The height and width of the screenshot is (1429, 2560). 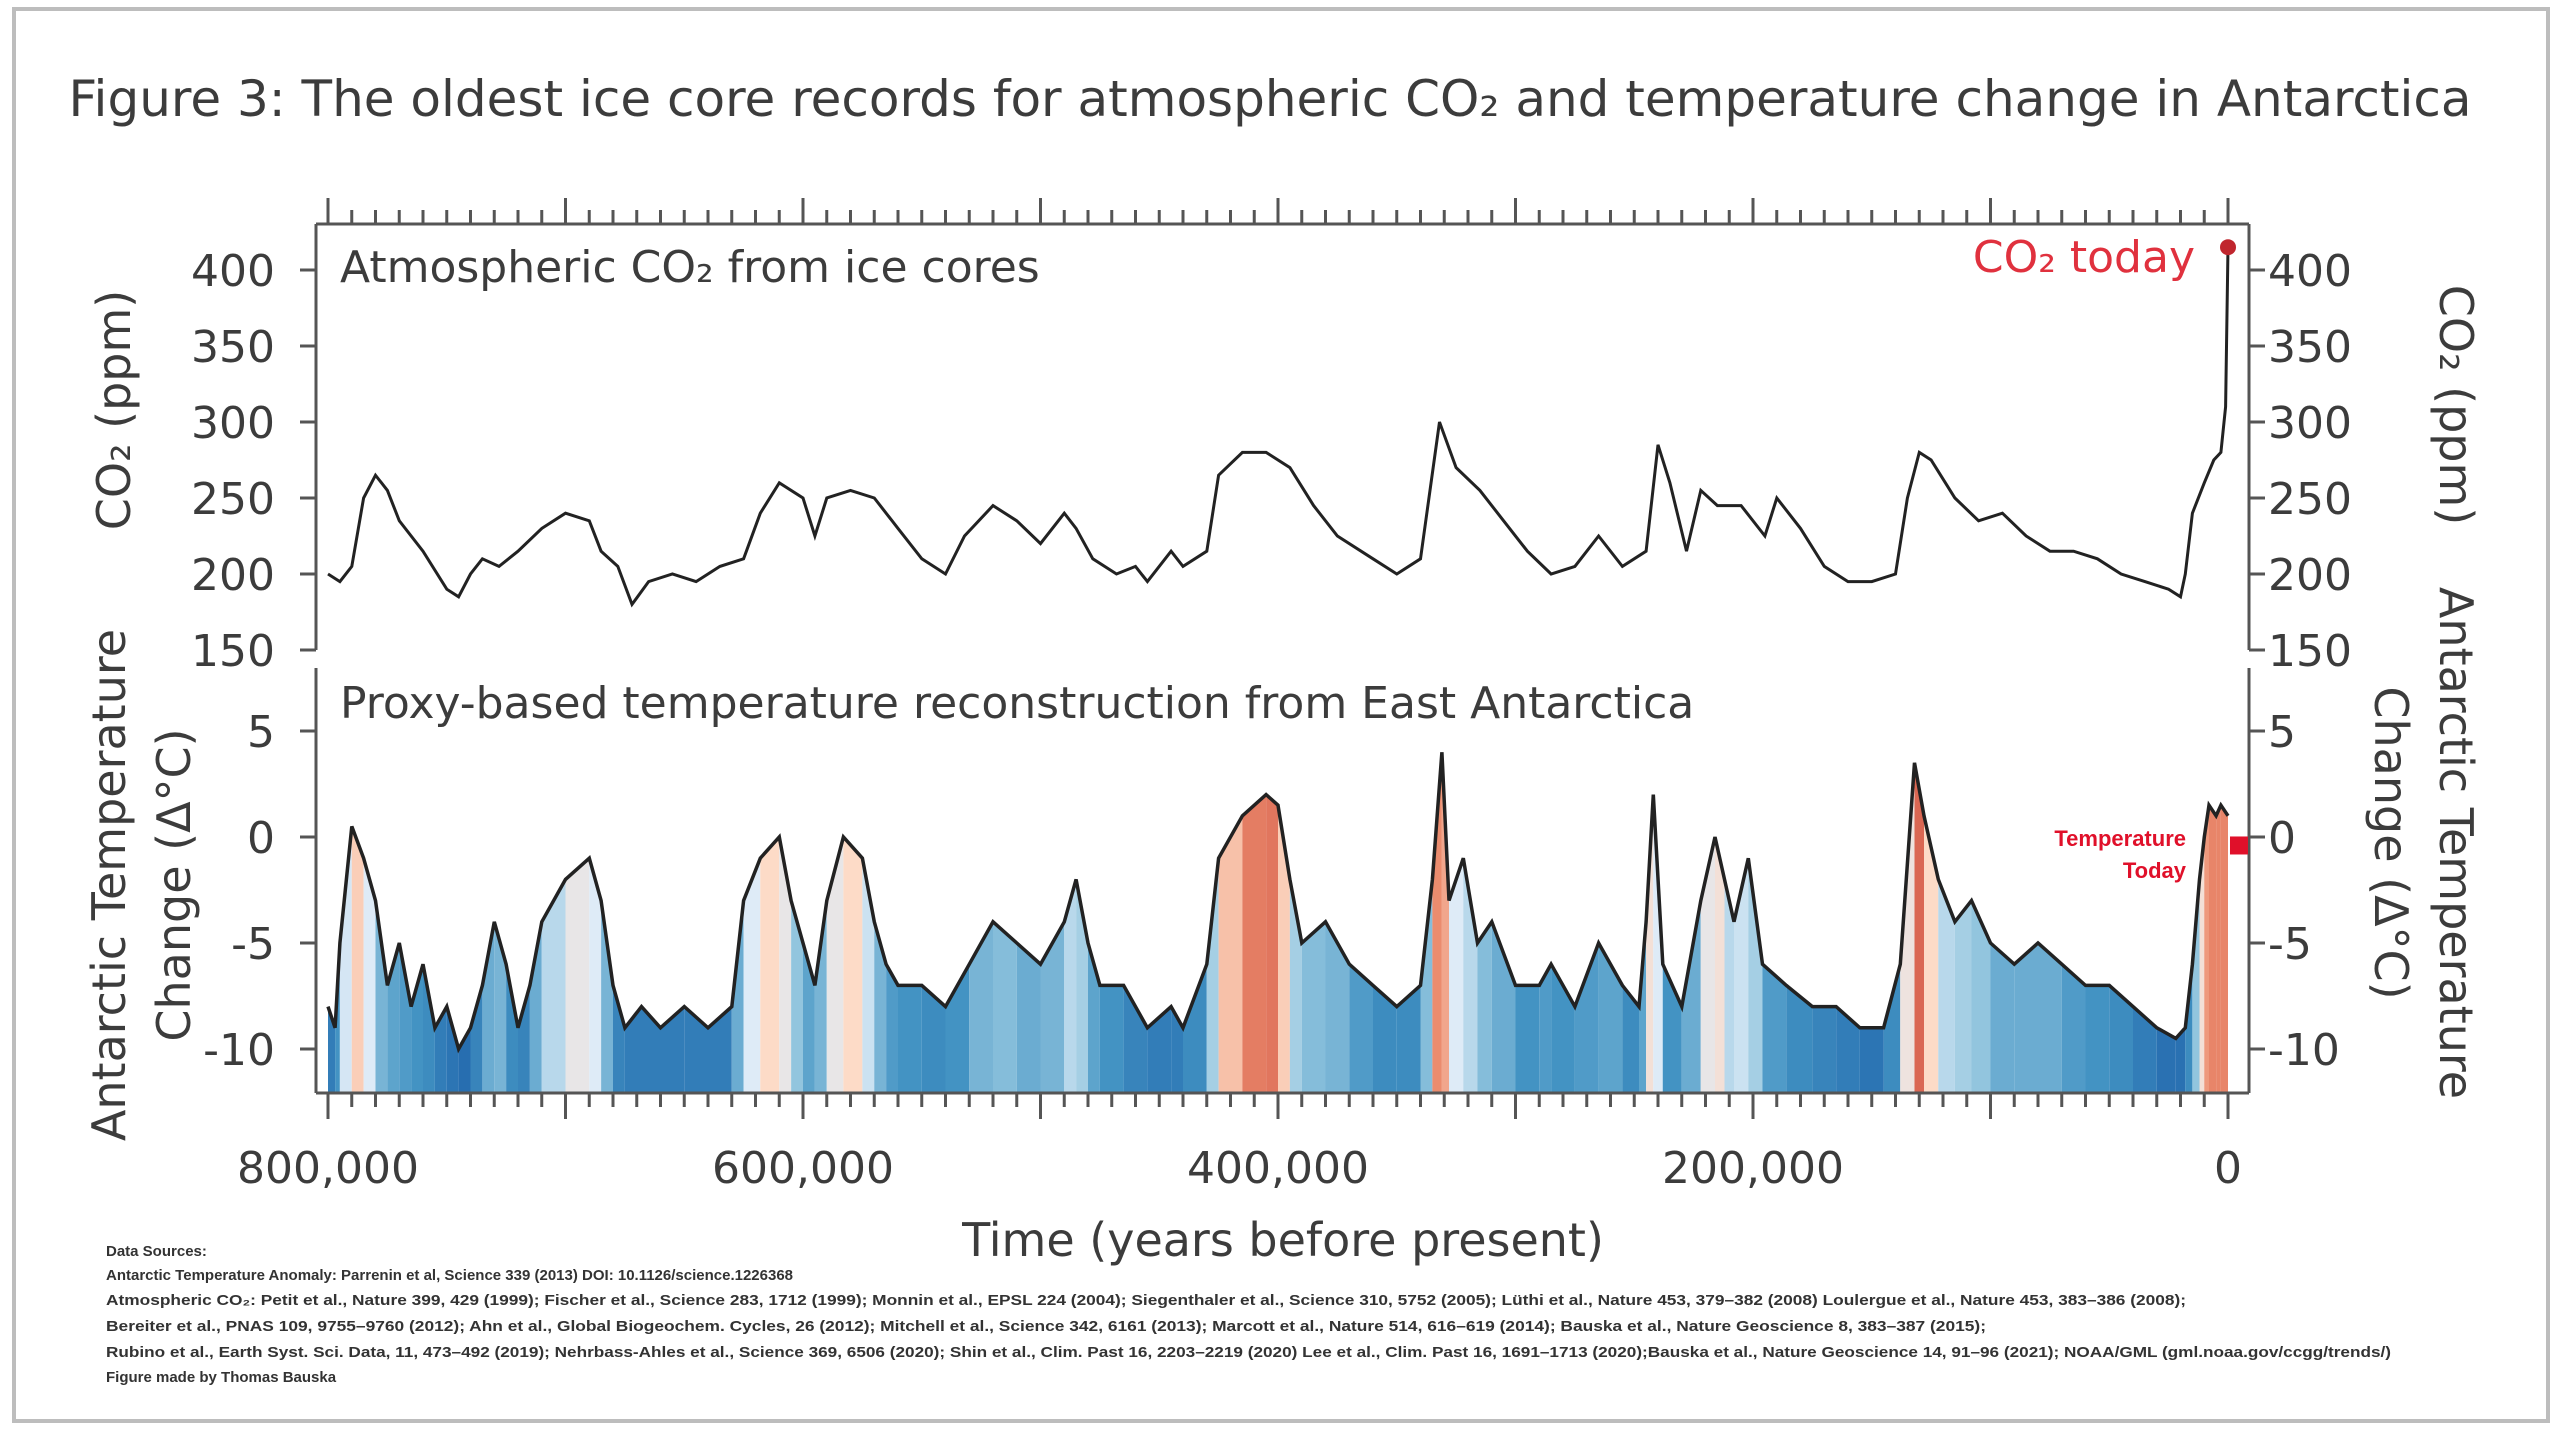 I want to click on temp-left-axis-title-line1: Antarctic Temperature, so click(x=109, y=885).